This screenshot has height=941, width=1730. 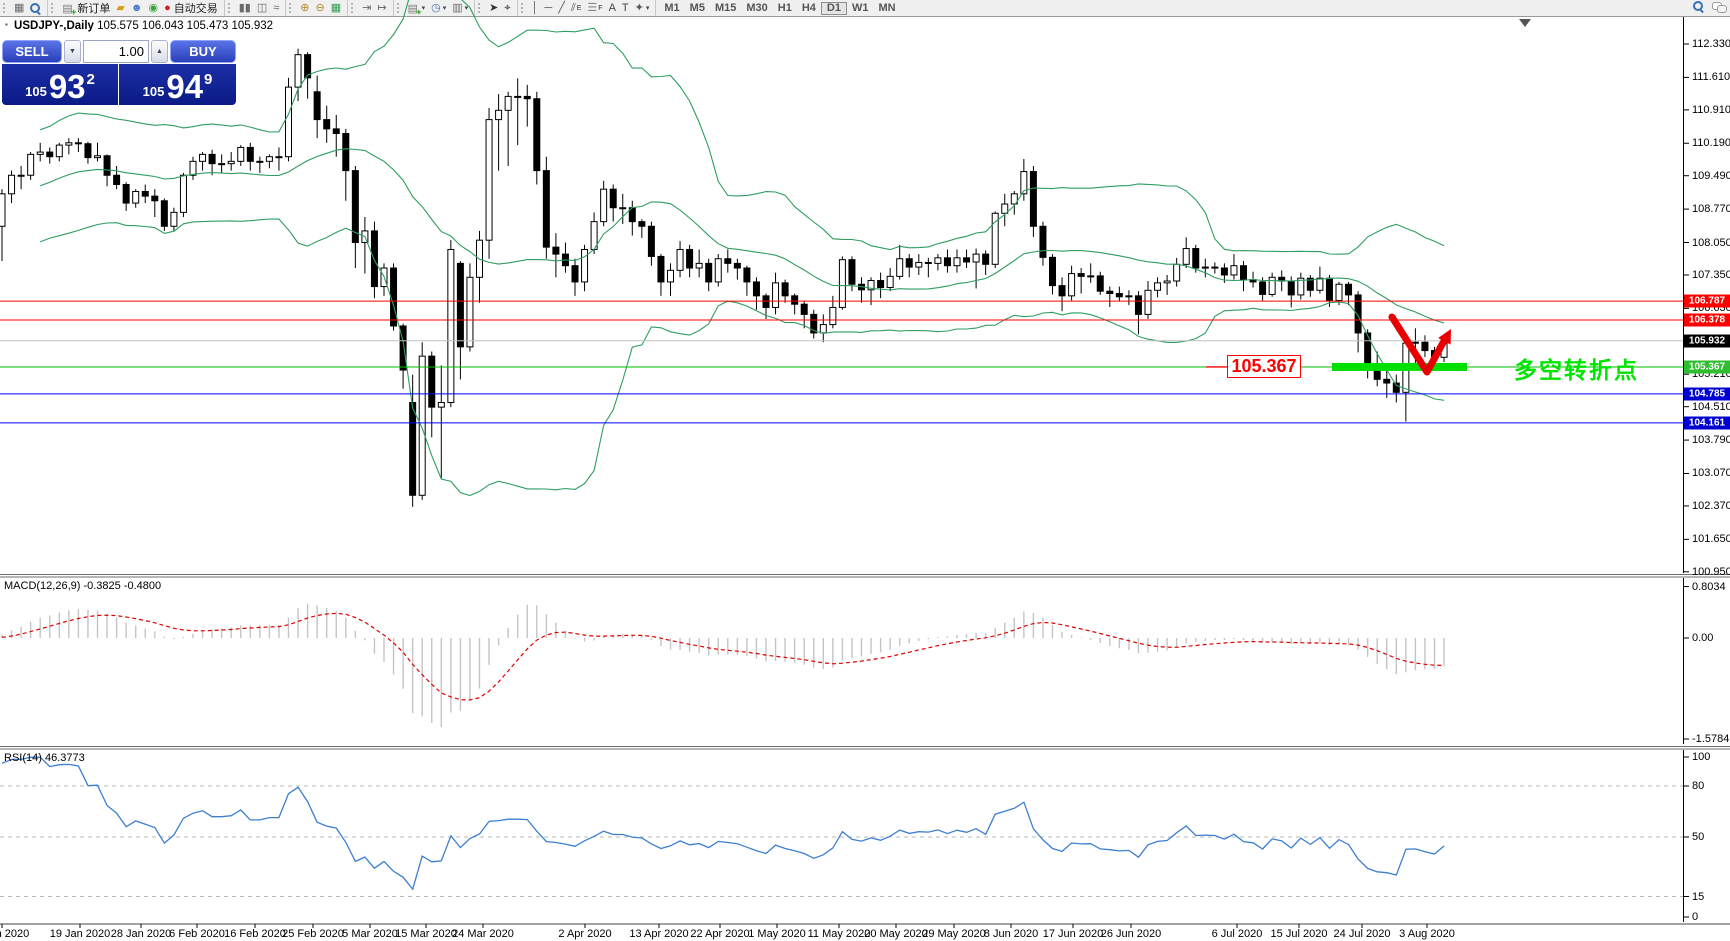 I want to click on auto-scroll-icon: ⇥, so click(x=366, y=8).